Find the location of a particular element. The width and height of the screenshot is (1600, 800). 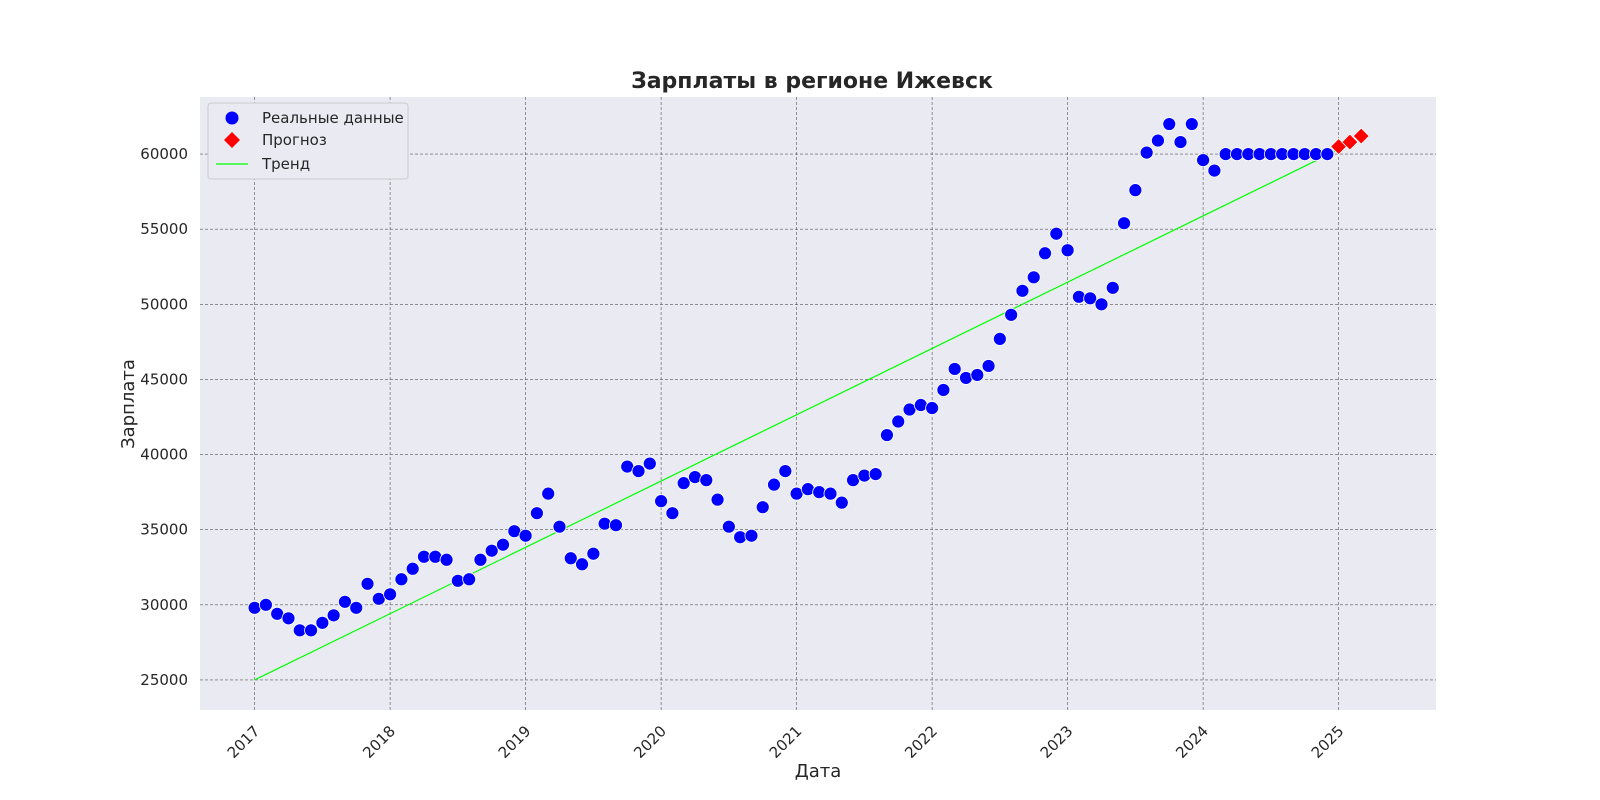

y-tick-label: 50000 is located at coordinates (164, 304).